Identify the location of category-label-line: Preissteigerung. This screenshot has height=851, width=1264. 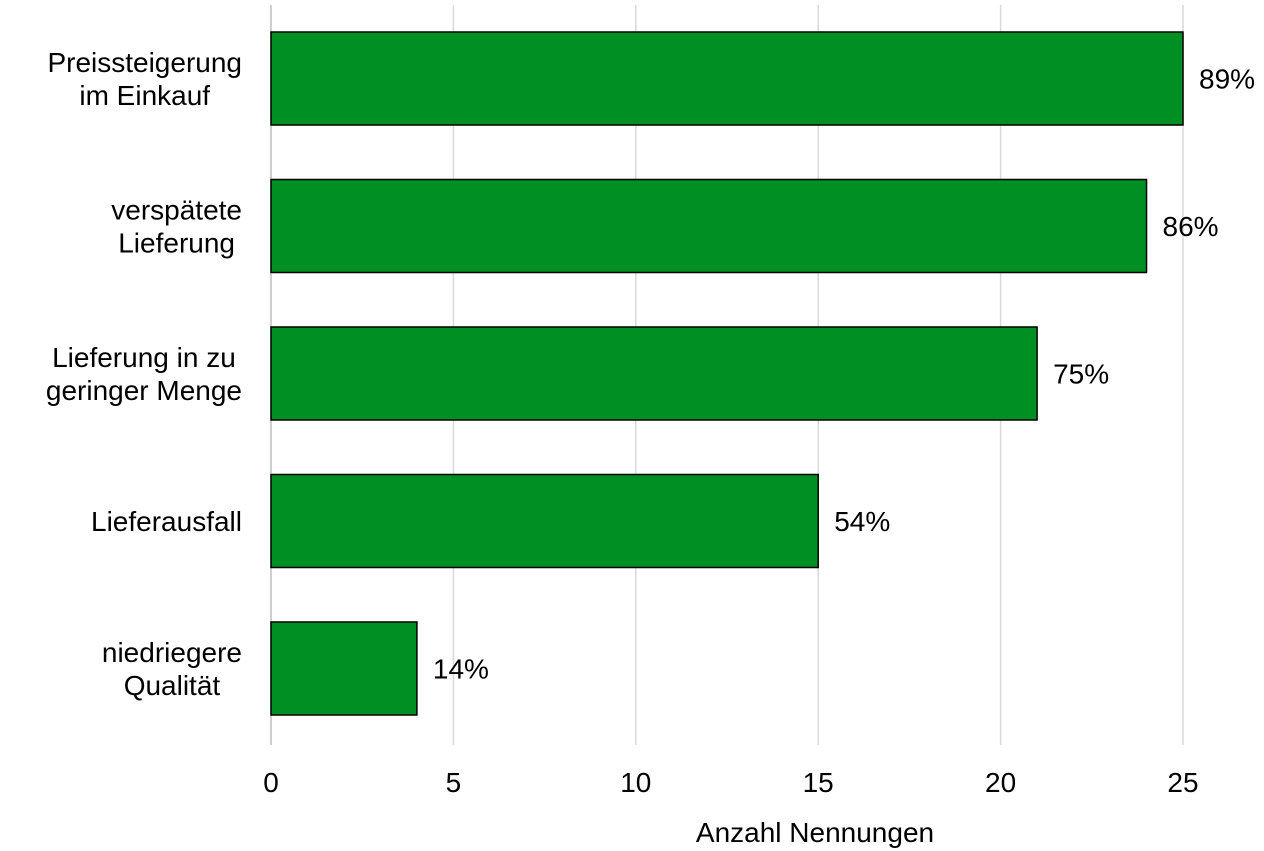
(144, 62).